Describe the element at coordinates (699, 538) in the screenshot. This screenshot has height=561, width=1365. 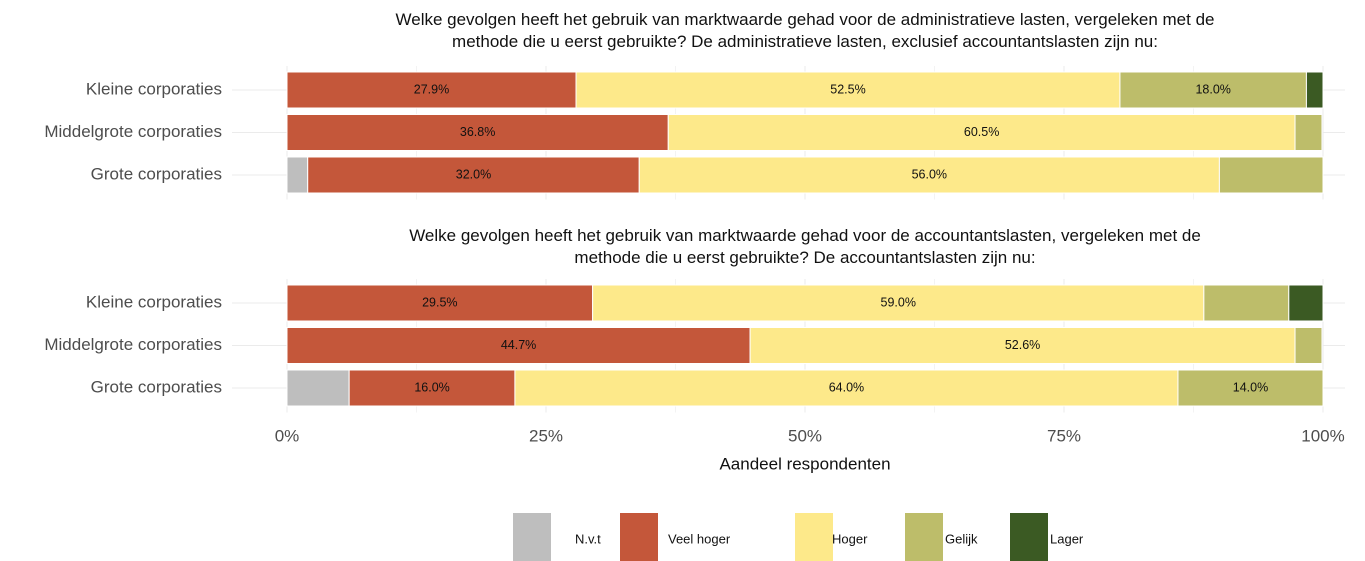
I see `legend-label: Veel hoger` at that location.